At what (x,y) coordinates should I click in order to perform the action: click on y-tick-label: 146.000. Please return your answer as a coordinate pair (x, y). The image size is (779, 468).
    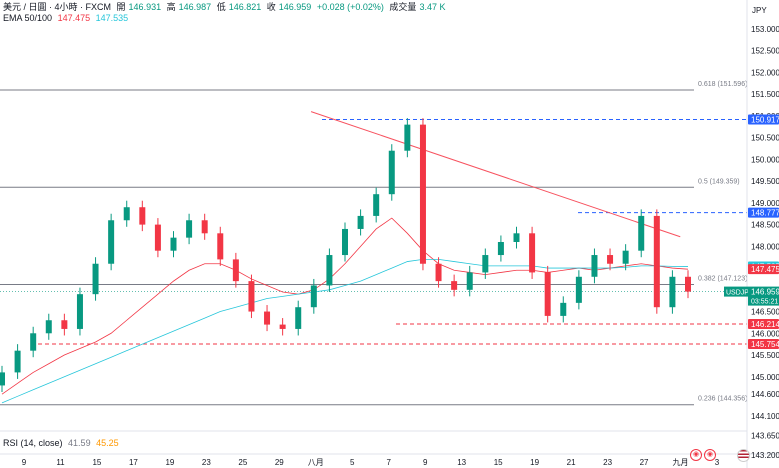
    Looking at the image, I should click on (765, 333).